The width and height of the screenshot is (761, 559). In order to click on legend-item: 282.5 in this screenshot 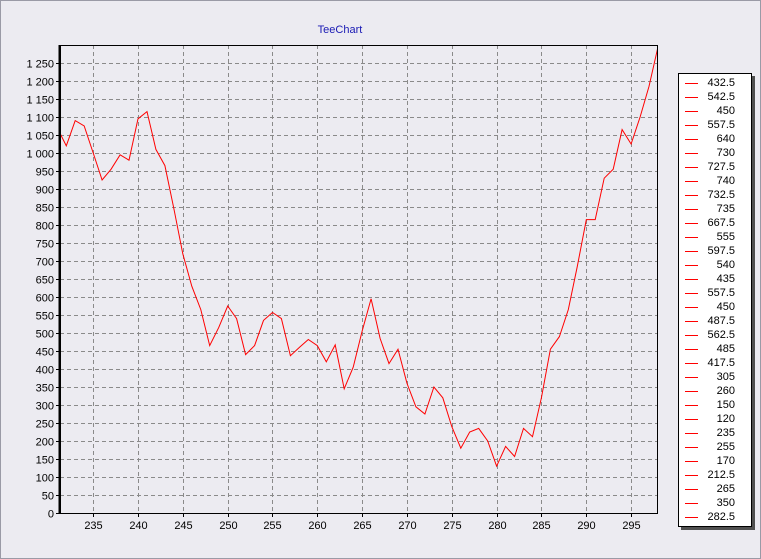, I will do `click(715, 517)`.